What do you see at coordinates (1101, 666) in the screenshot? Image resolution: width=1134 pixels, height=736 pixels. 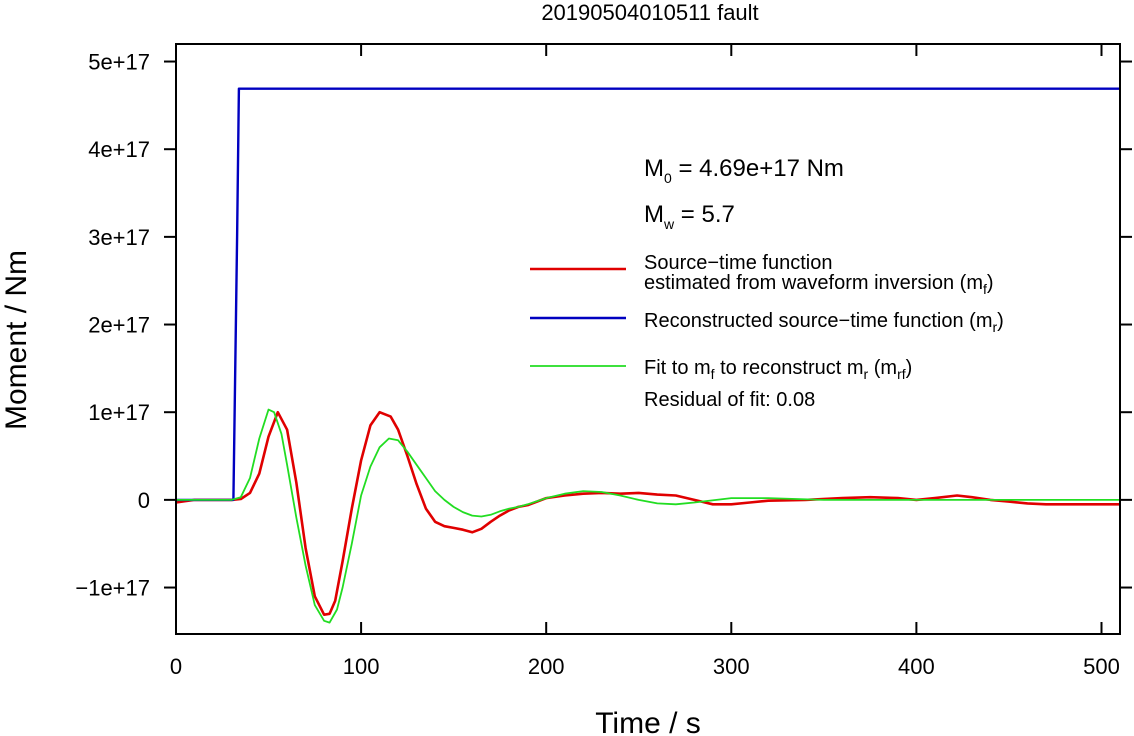 I see `x-tick-label: 500` at bounding box center [1101, 666].